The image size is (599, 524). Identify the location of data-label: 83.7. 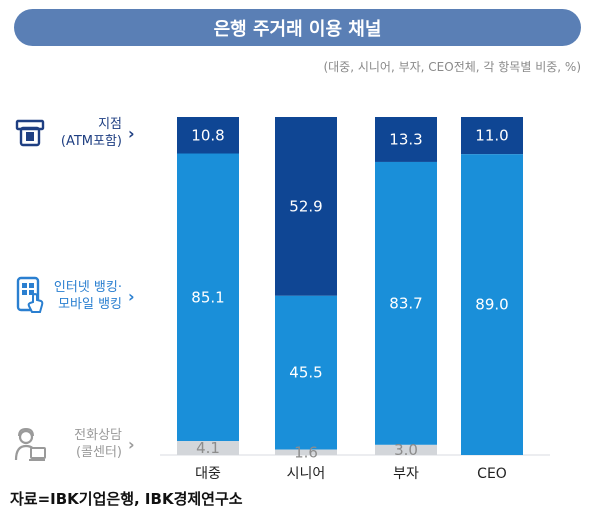
(405, 303).